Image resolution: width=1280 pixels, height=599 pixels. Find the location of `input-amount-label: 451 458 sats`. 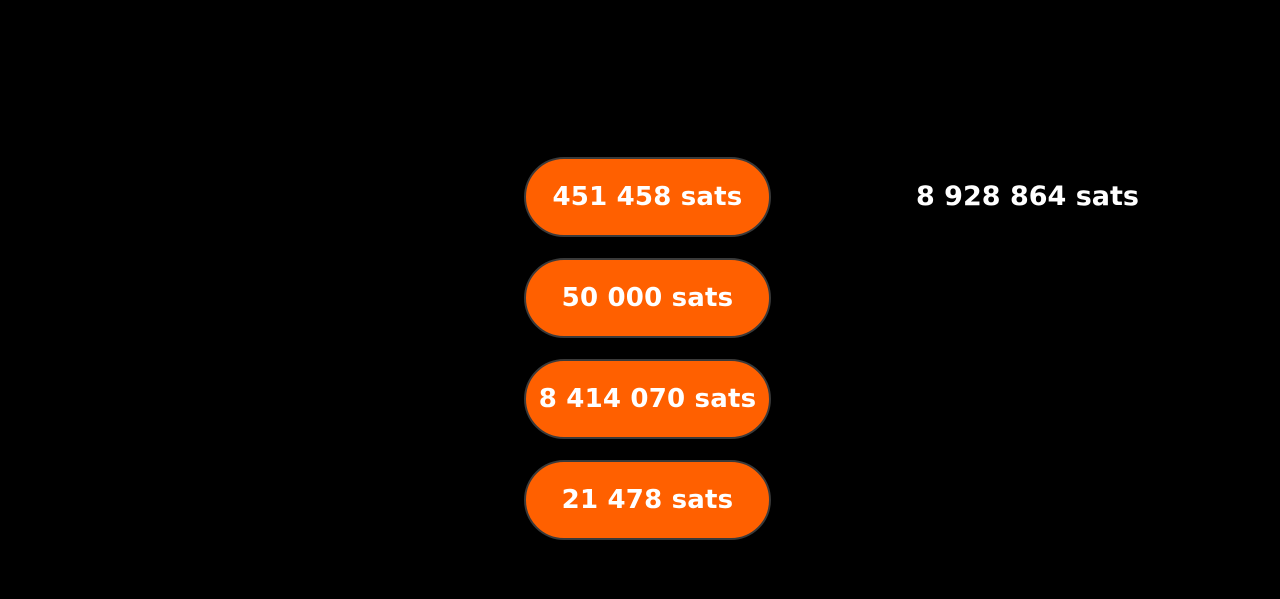

input-amount-label: 451 458 sats is located at coordinates (647, 197).